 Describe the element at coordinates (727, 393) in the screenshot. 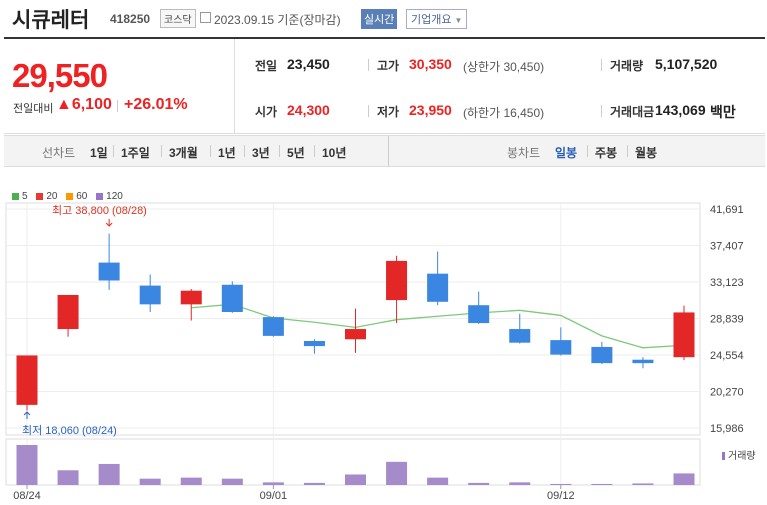

I see `y-tick-label: 20,270` at that location.